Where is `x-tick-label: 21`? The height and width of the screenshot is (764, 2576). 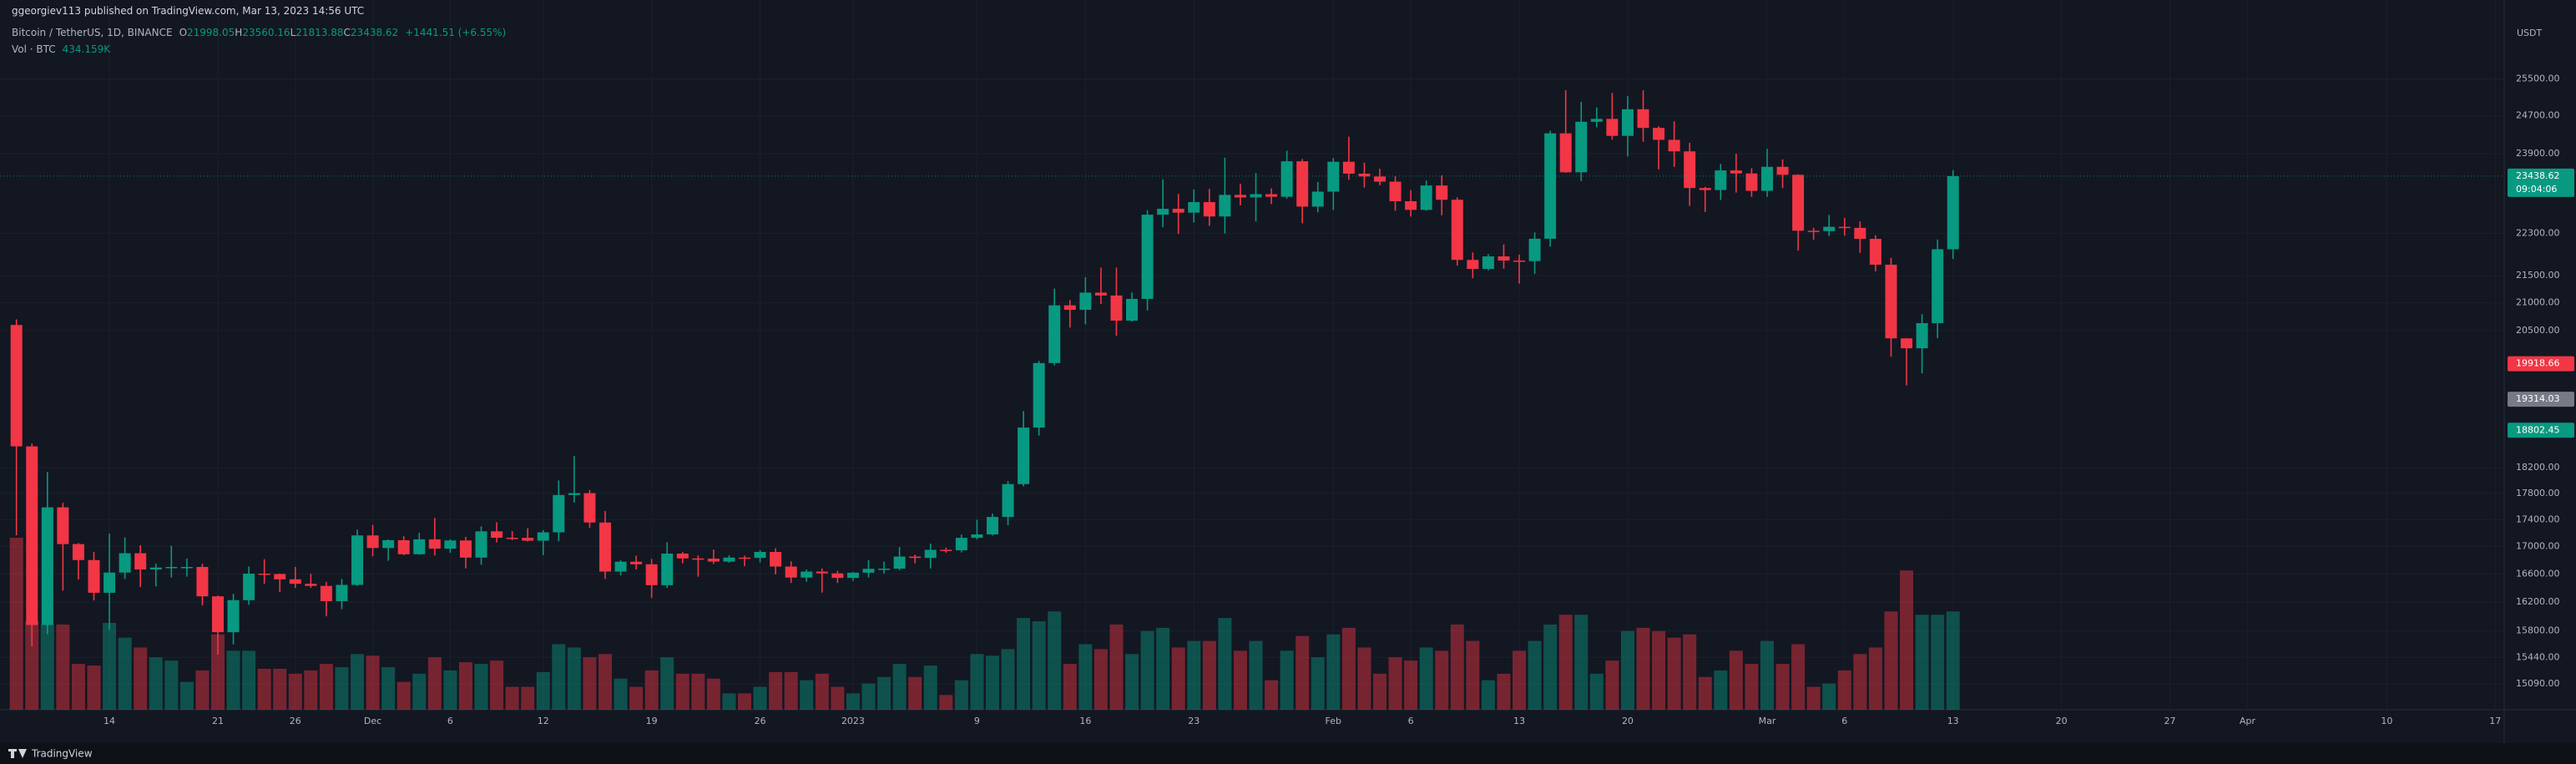 x-tick-label: 21 is located at coordinates (218, 721).